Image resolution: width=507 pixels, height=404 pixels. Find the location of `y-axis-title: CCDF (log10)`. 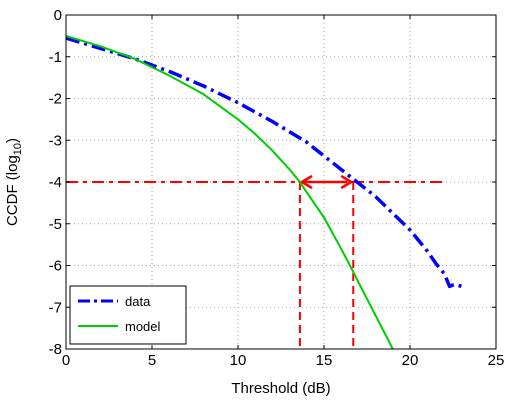

y-axis-title: CCDF (log10) is located at coordinates (14, 182).